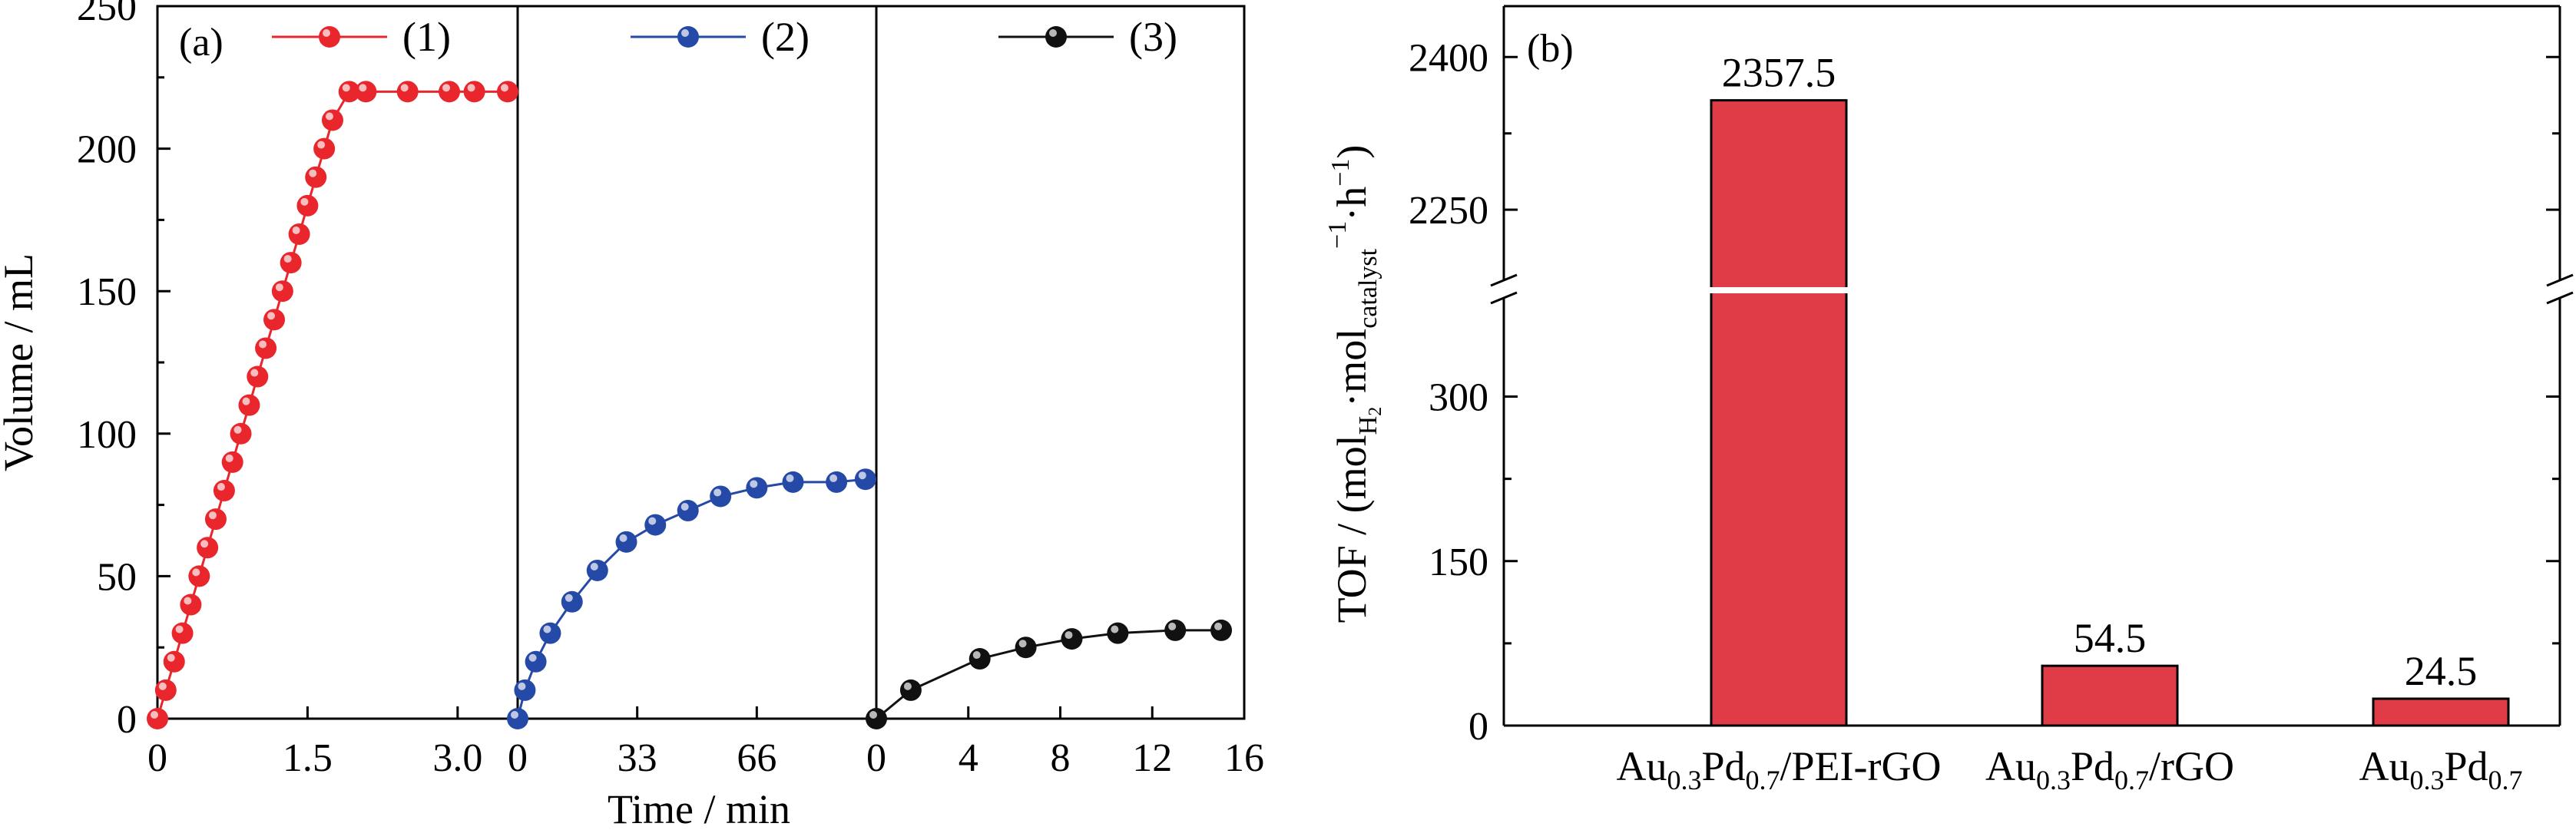 The image size is (2576, 830). Describe the element at coordinates (107, 150) in the screenshot. I see `a-y-tick-label: 200` at that location.